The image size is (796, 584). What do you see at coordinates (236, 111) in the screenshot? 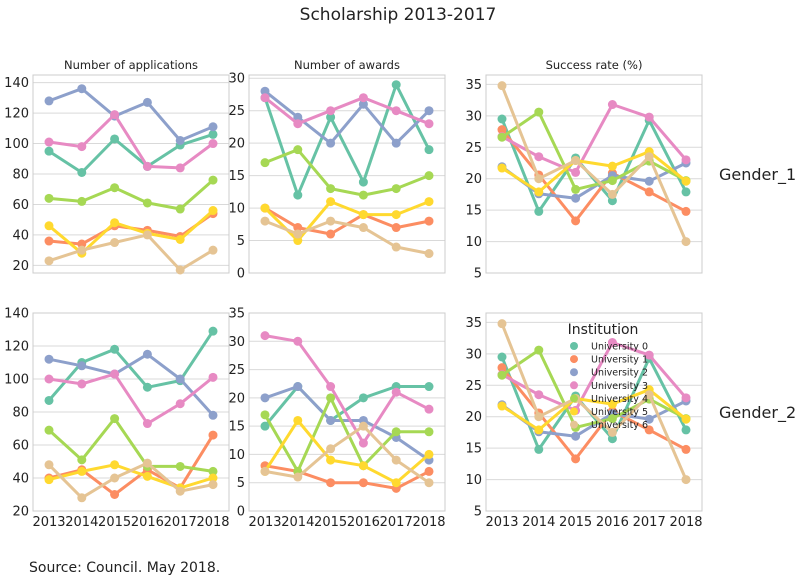
I see `panel-2-ytick-label: 25` at bounding box center [236, 111].